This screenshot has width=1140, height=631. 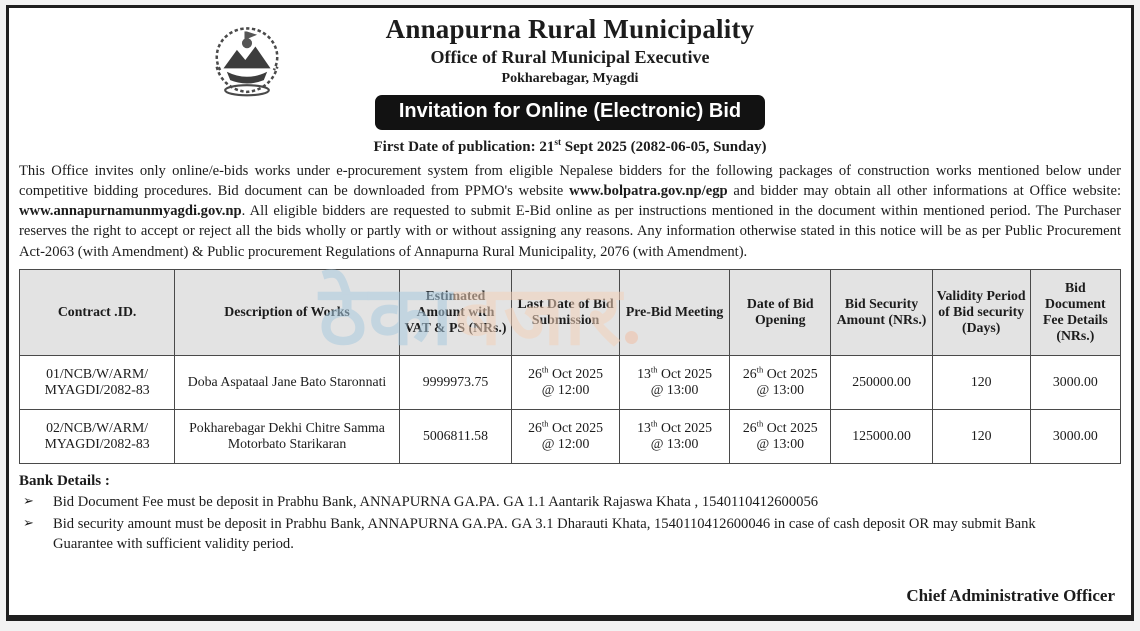 What do you see at coordinates (455, 312) in the screenshot?
I see `header-estimated-amount: Estimated Amount with VAT & PS (NRs.)` at bounding box center [455, 312].